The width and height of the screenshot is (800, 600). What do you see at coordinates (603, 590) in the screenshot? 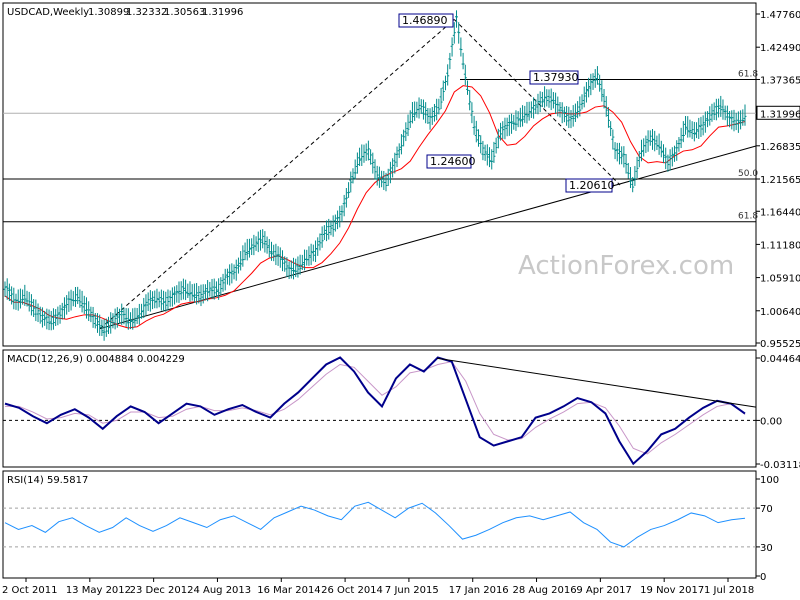
I see `x-tick-label: 9 Apr 2017` at bounding box center [603, 590].